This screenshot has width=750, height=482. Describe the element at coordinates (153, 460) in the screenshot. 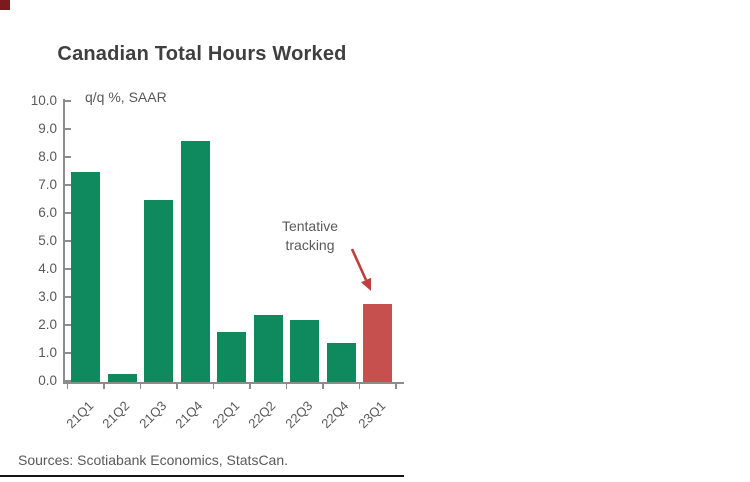

I see `source-note: Sources: Scotiabank Economics, StatsCan.` at that location.